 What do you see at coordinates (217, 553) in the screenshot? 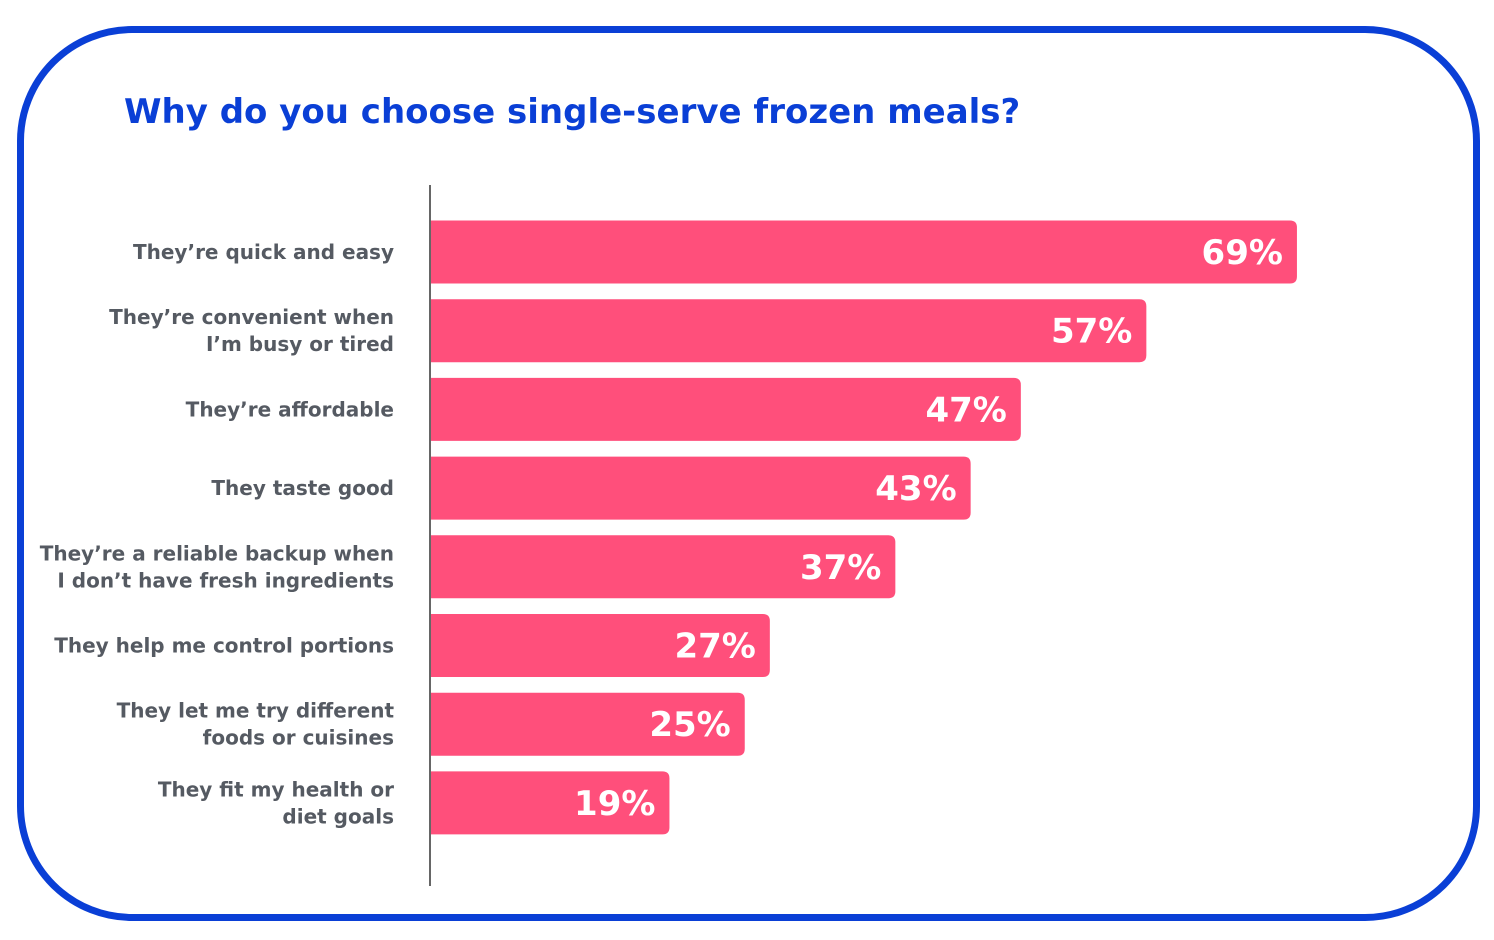
I see `category-label-5-line-1: They’re a reliable backup when` at bounding box center [217, 553].